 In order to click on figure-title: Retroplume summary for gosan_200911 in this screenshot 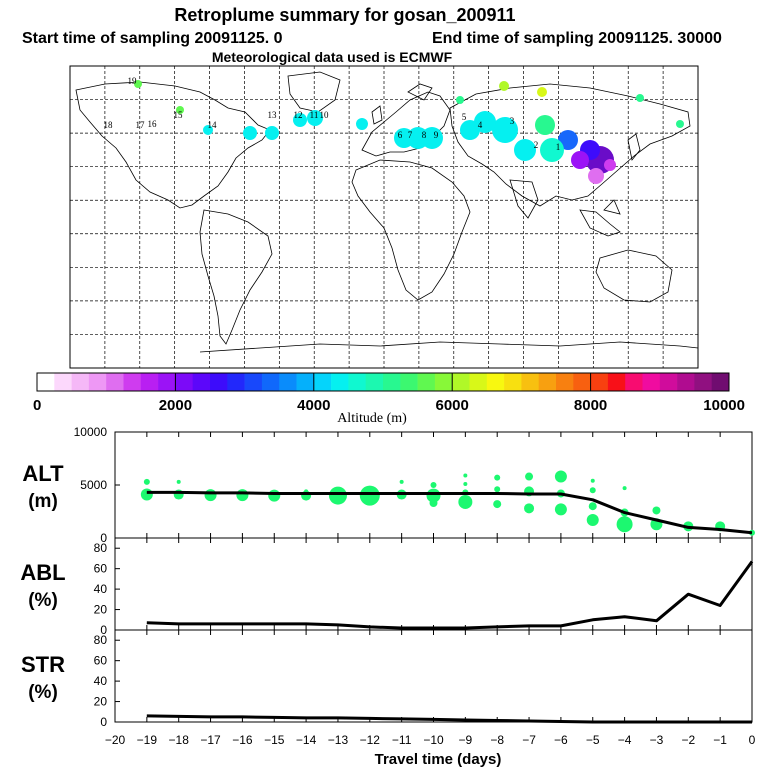, I will do `click(344, 15)`.